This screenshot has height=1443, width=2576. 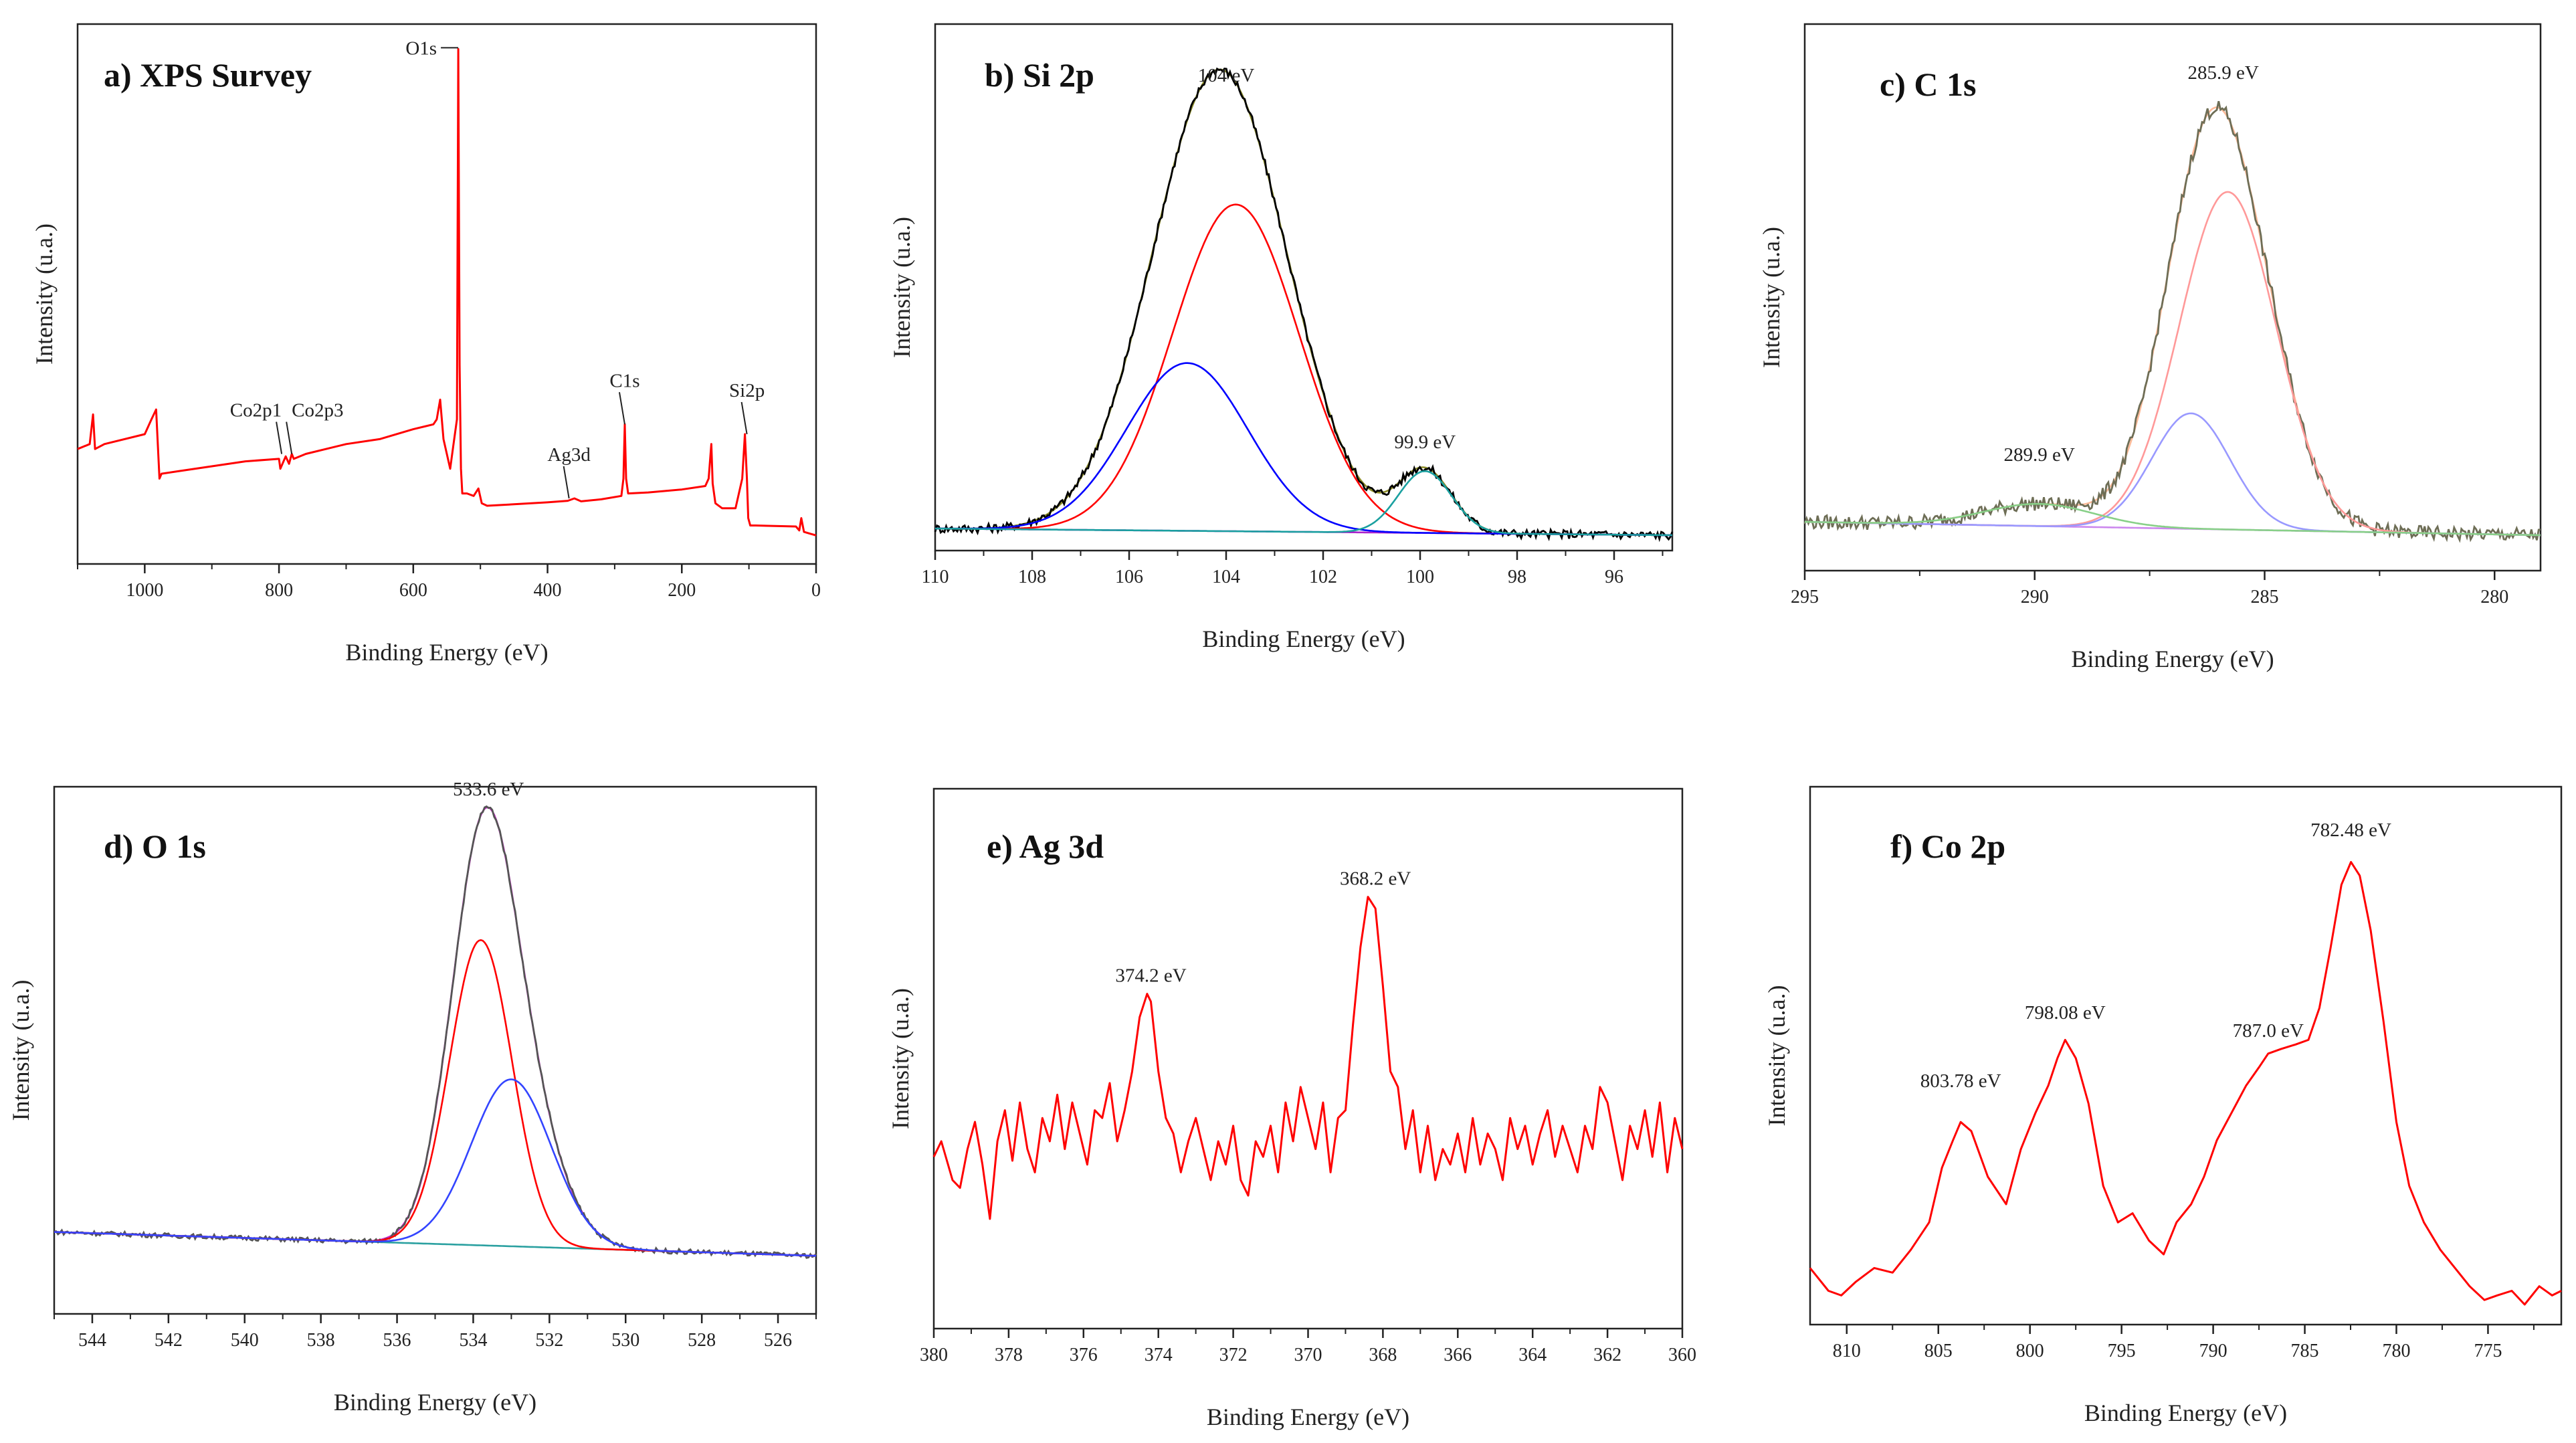 What do you see at coordinates (935, 577) in the screenshot?
I see `x-tick-label: 110` at bounding box center [935, 577].